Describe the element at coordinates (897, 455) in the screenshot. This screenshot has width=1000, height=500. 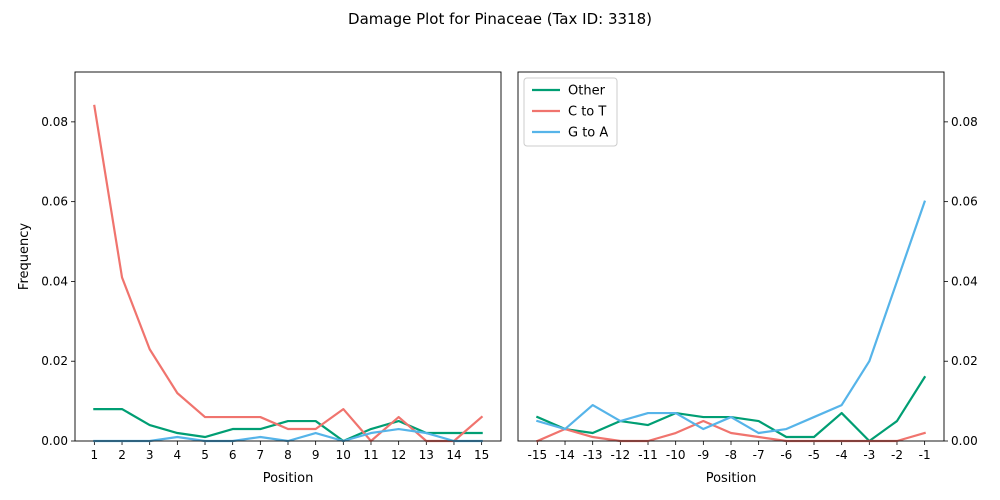
I see `x-tick-label: -2` at that location.